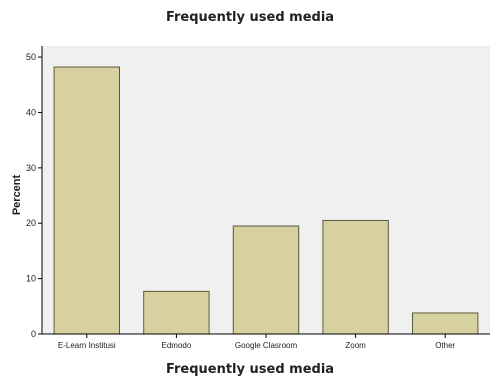 This screenshot has width=500, height=381. What do you see at coordinates (355, 345) in the screenshot?
I see `x-tick-label: Zoom` at bounding box center [355, 345].